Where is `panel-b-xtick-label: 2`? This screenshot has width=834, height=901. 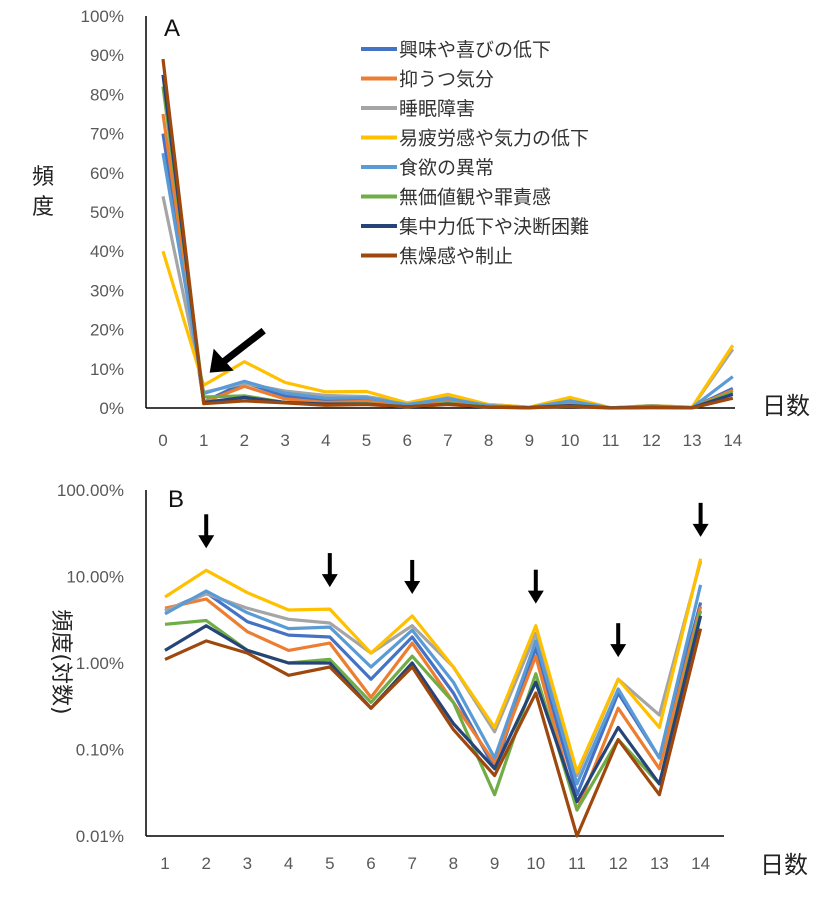
panel-b-xtick-label: 2 is located at coordinates (205, 863).